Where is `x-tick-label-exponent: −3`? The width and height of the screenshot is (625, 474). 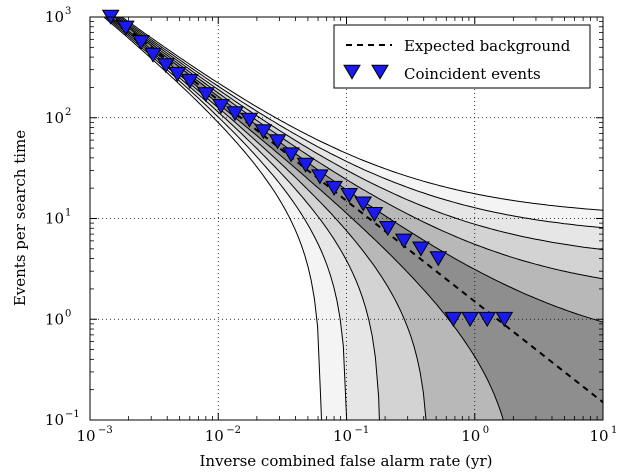 x-tick-label-exponent: −3 is located at coordinates (105, 430).